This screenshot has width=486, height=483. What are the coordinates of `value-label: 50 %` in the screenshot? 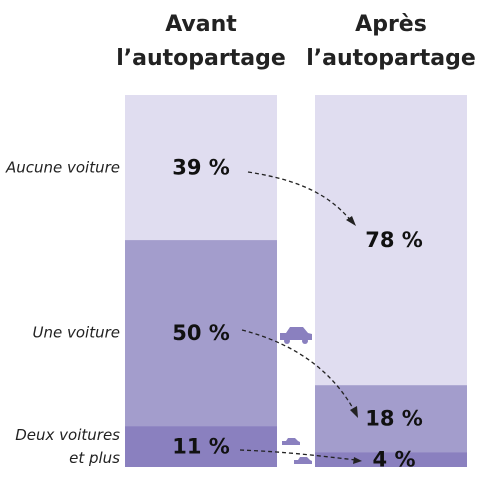 It's located at (201, 333).